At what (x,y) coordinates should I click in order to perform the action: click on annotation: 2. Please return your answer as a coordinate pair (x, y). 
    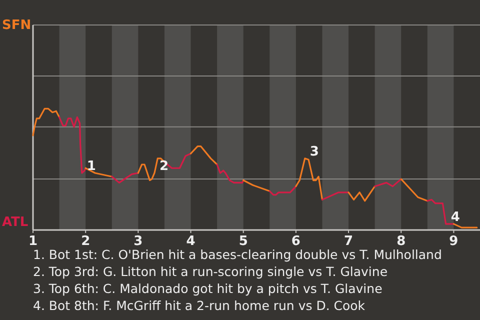
    Looking at the image, I should click on (164, 166).